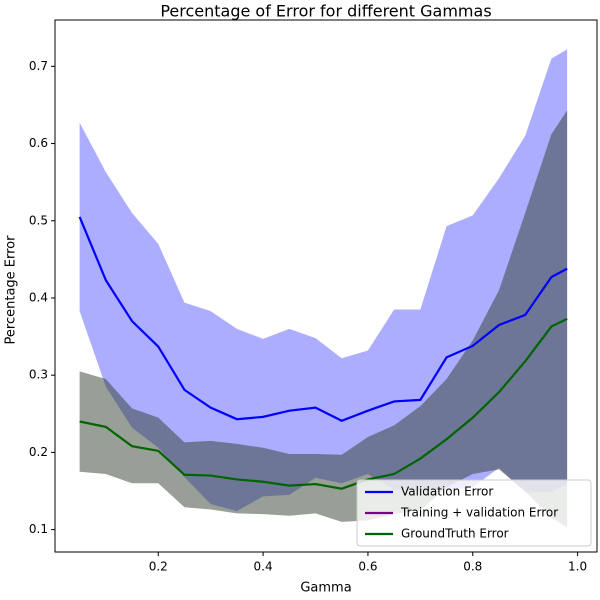 The height and width of the screenshot is (600, 600). Describe the element at coordinates (479, 513) in the screenshot. I see `legend-label: Training + validation Error` at that location.